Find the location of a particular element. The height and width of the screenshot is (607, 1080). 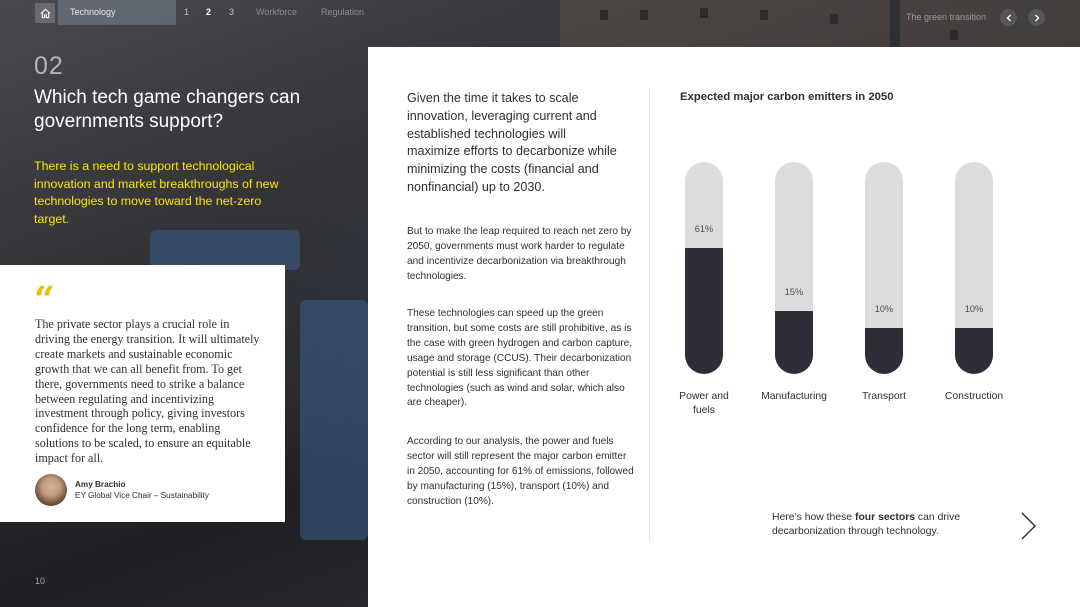

category-label: Transport is located at coordinates (884, 396).